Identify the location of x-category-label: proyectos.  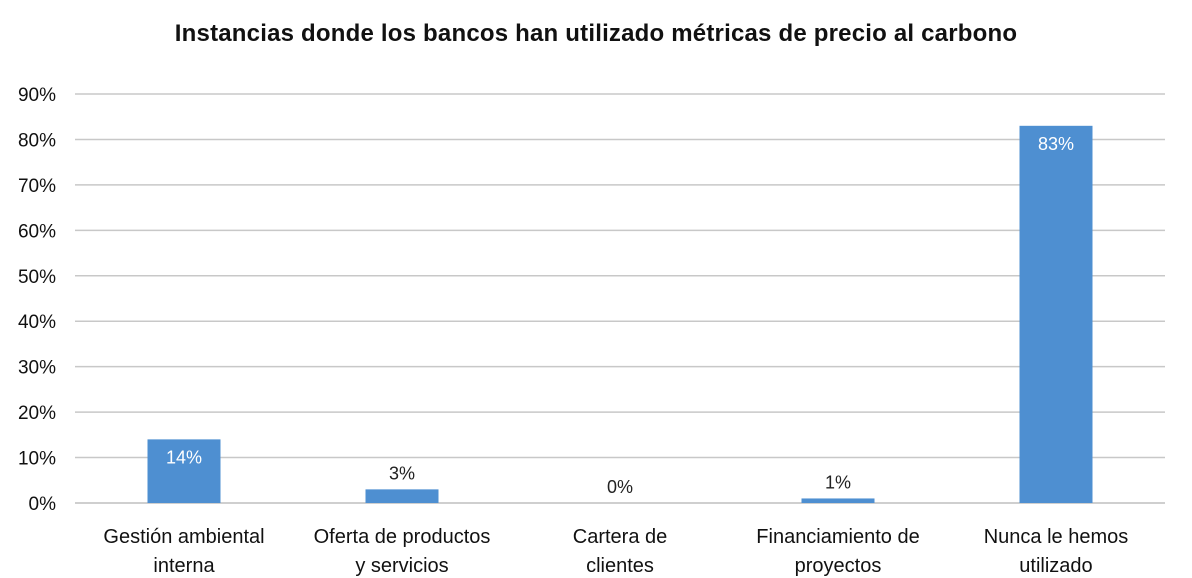
(838, 566).